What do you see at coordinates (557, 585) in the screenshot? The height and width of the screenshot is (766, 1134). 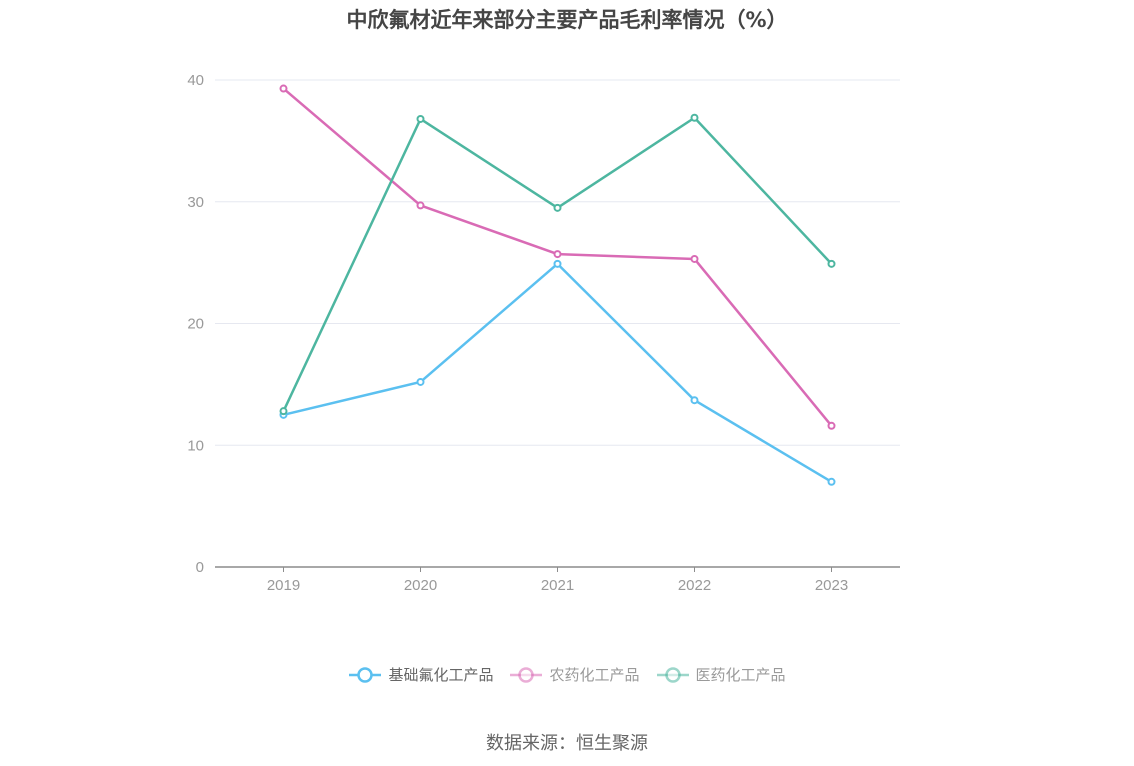 I see `x-tick-label: 2021` at bounding box center [557, 585].